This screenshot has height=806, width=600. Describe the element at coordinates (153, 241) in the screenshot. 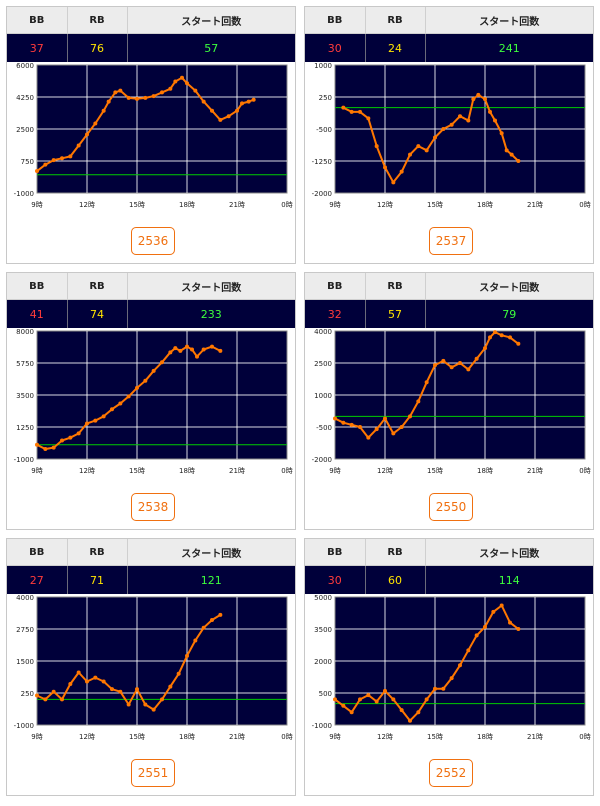

I see `machine-number-button: 2536` at that location.